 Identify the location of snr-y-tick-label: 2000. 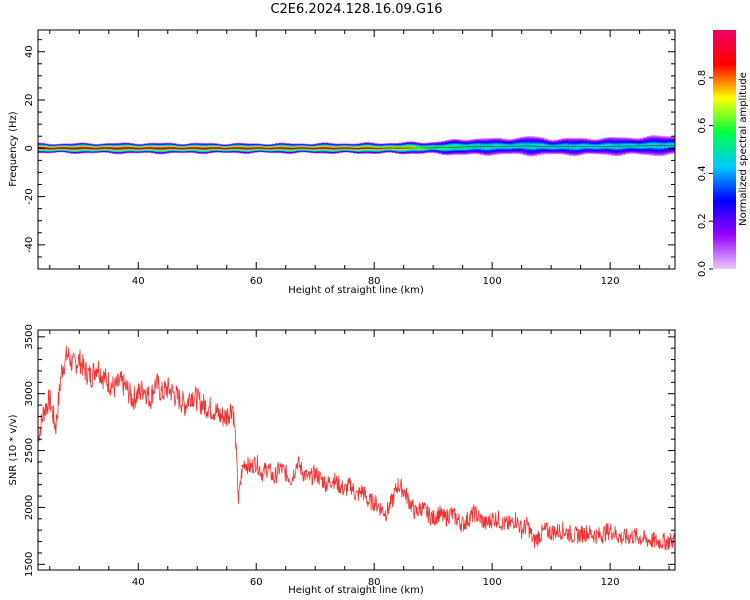
(29, 507).